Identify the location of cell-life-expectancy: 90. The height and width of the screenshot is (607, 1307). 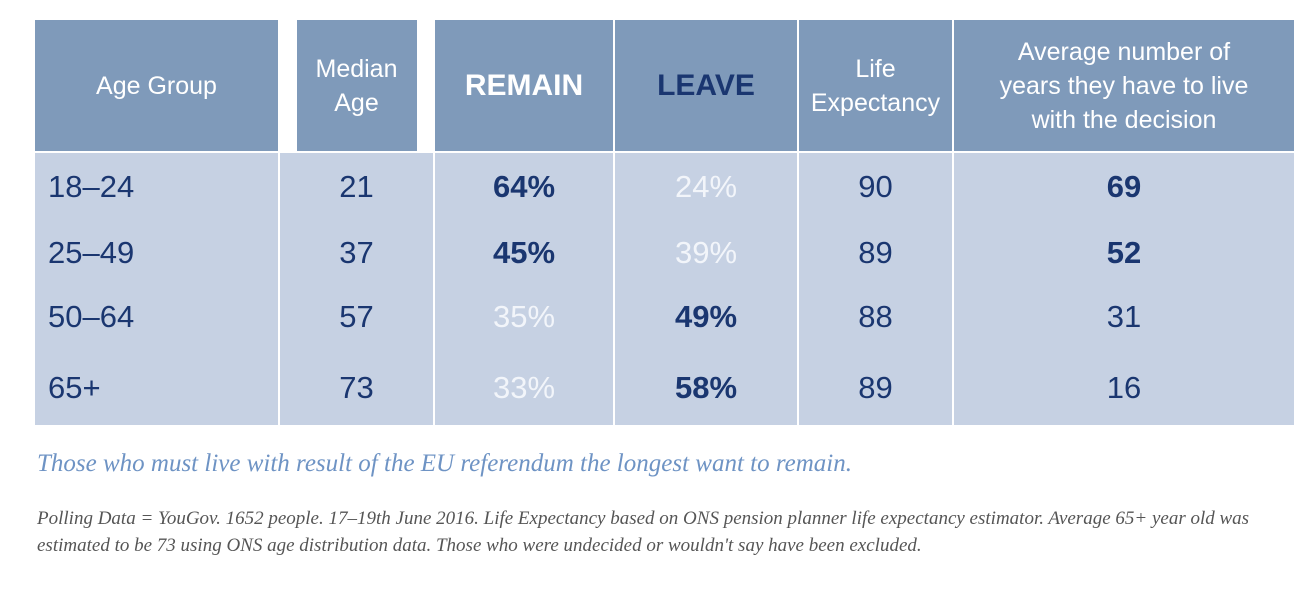
(875, 187).